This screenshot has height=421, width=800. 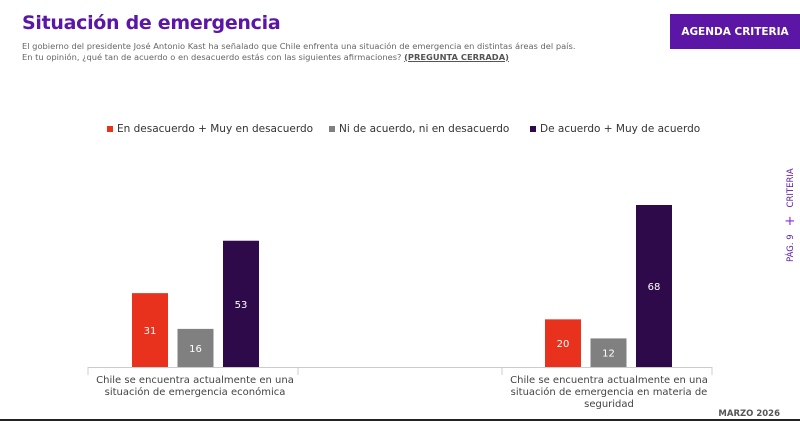 I want to click on legend-item: En desacuerdo + Muy en desacuerdo, so click(x=210, y=129).